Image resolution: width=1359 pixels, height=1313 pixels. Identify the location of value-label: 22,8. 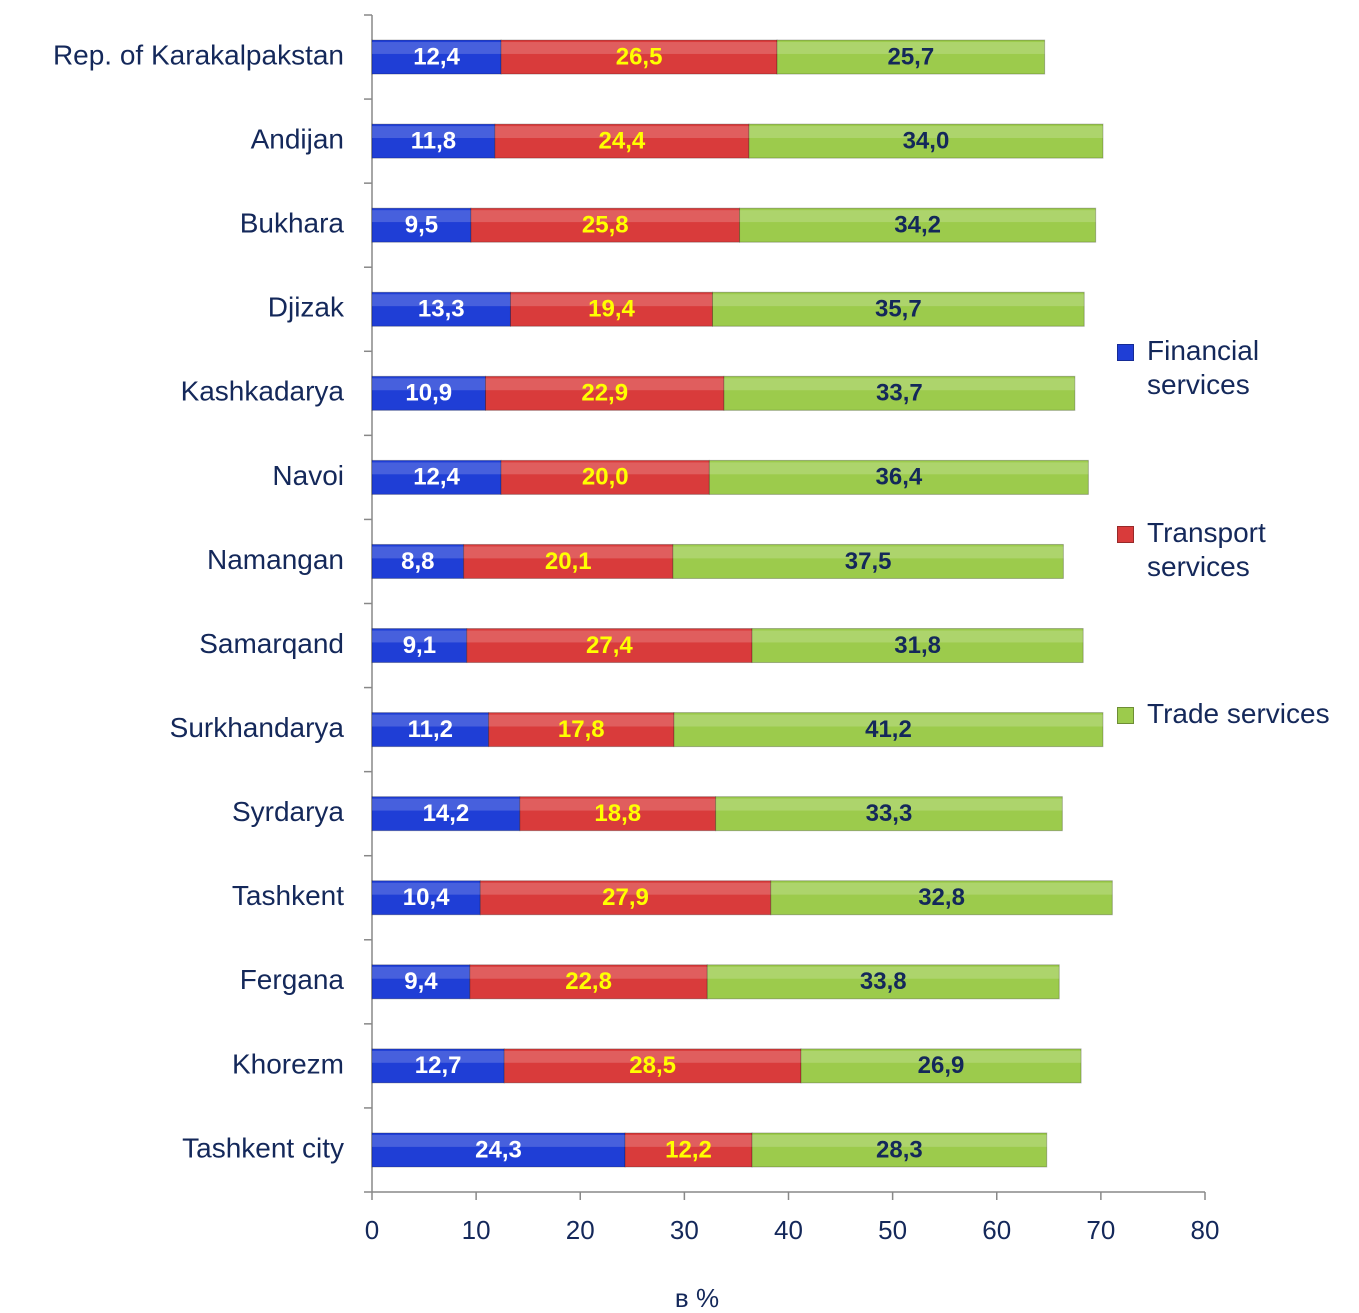
(588, 981).